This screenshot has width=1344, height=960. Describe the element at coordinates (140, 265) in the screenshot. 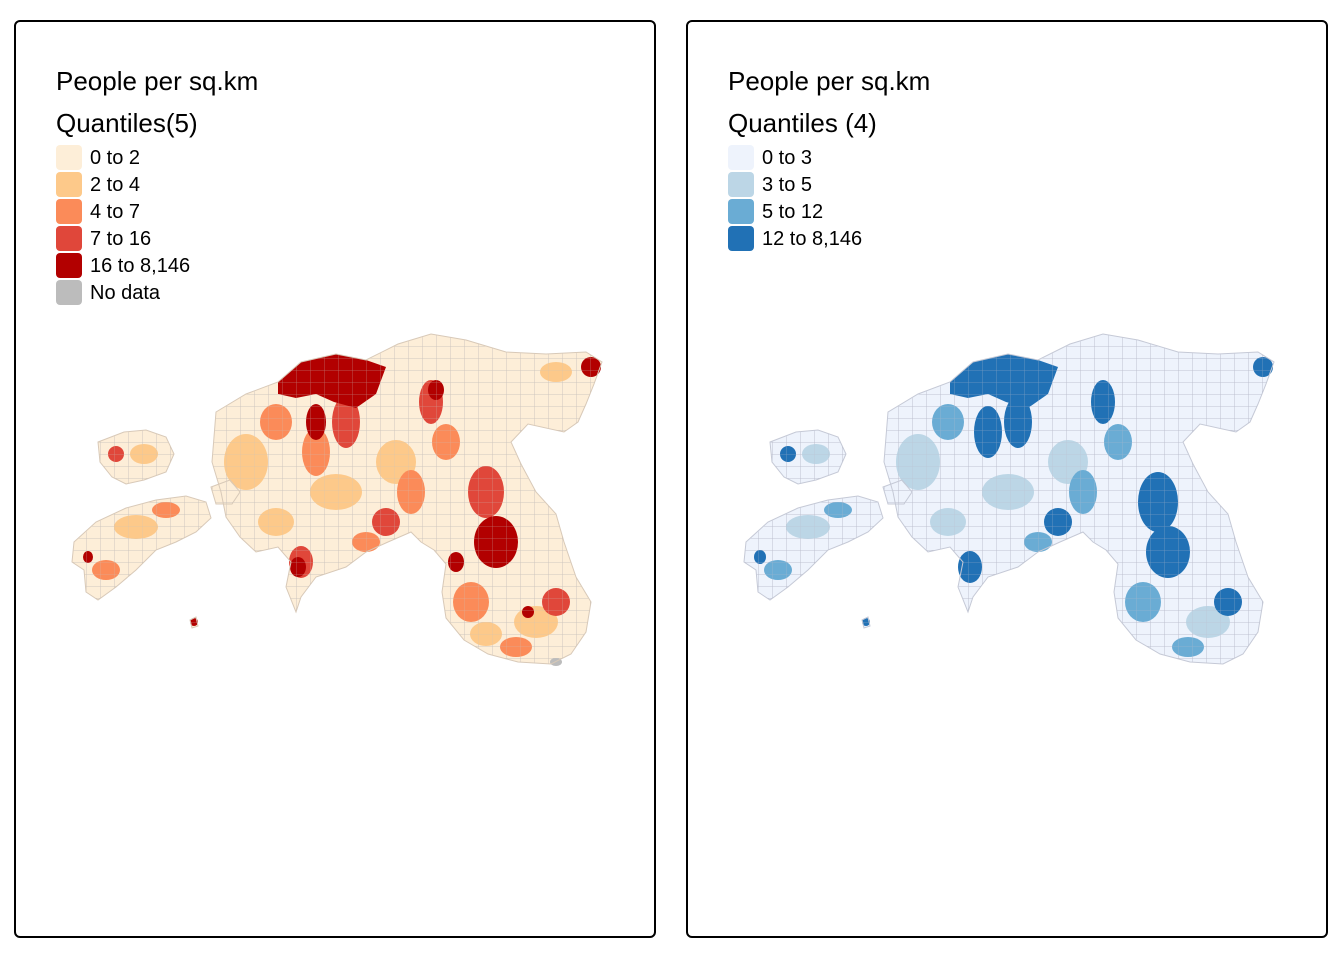

I see `legend-label: 16 to 8,146` at that location.